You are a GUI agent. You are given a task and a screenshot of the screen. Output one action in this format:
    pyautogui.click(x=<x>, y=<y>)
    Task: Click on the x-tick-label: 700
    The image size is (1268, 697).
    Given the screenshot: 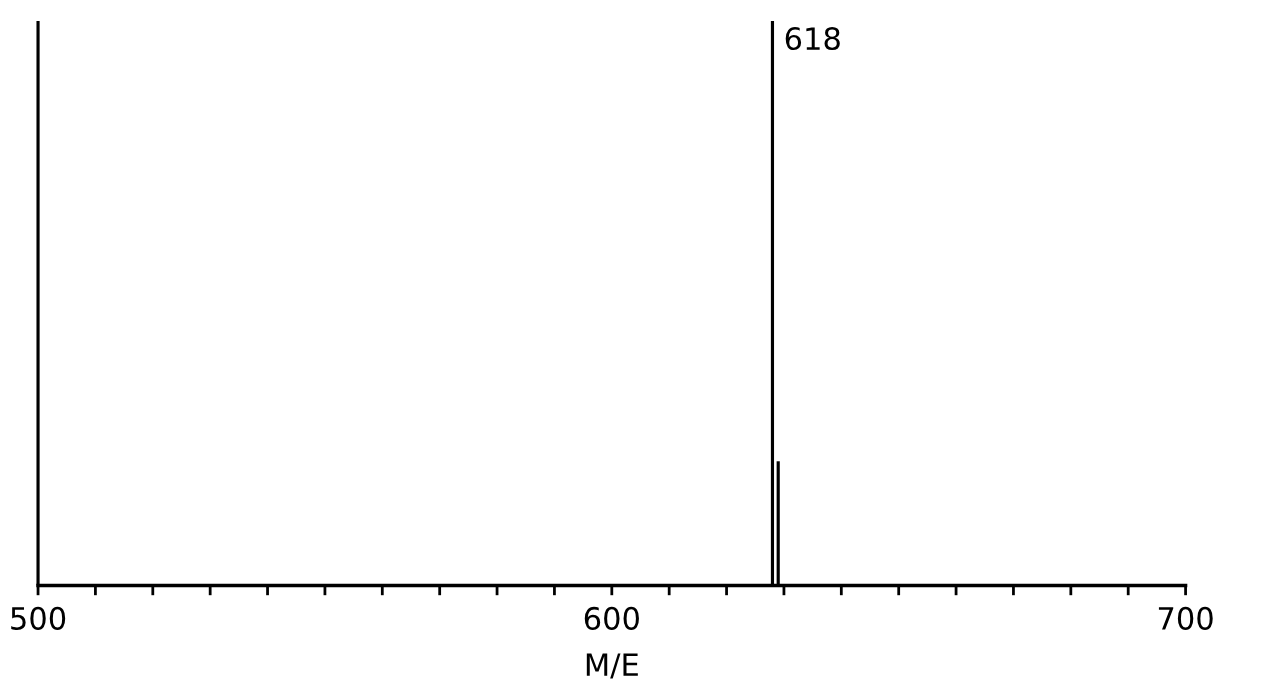 What is the action you would take?
    pyautogui.click(x=1185, y=618)
    